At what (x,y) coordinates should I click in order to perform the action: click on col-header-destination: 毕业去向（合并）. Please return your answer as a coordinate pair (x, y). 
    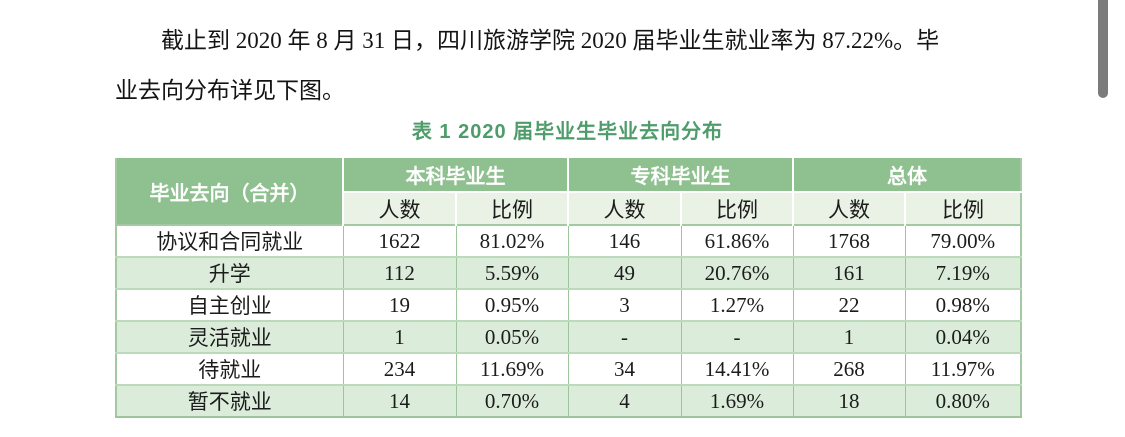
    Looking at the image, I should click on (230, 191).